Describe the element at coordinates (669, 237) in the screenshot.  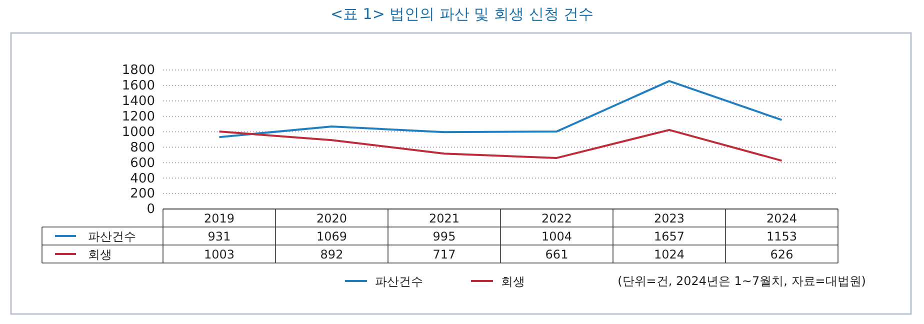
I see `data-label: 1657` at that location.